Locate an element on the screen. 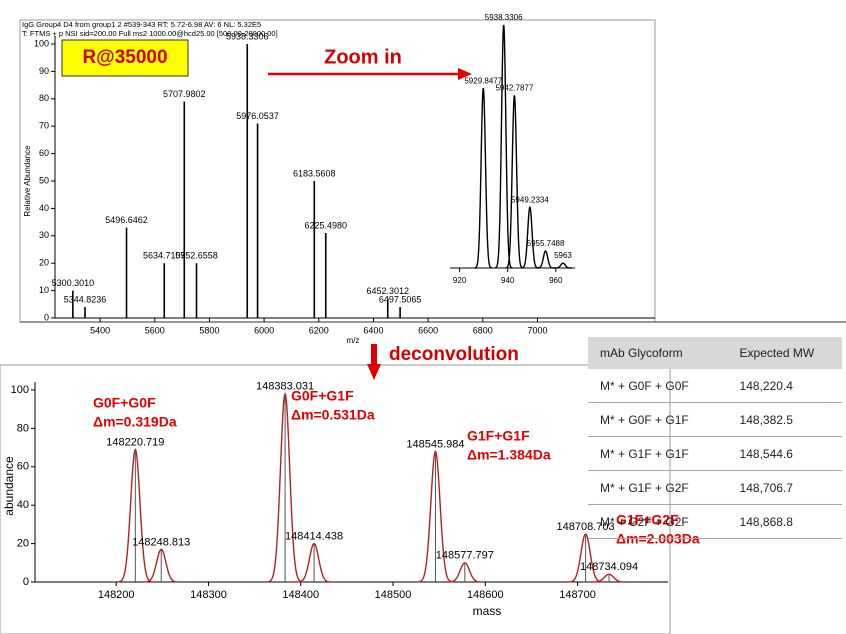 This screenshot has width=846, height=634. cell: M* + G2F + G2F is located at coordinates (653, 521).